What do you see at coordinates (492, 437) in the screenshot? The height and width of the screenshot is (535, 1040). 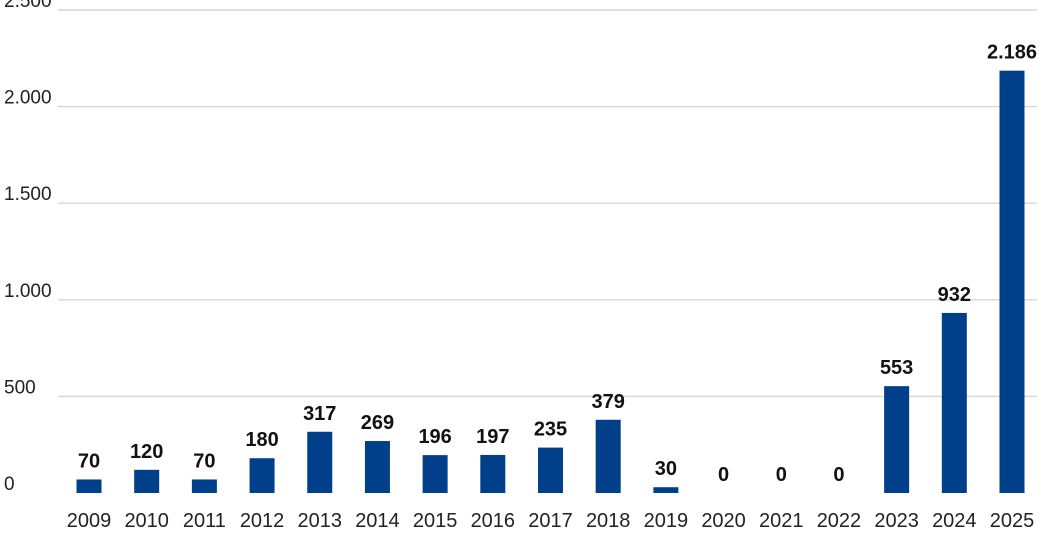 I see `bar-value-label: 197` at bounding box center [492, 437].